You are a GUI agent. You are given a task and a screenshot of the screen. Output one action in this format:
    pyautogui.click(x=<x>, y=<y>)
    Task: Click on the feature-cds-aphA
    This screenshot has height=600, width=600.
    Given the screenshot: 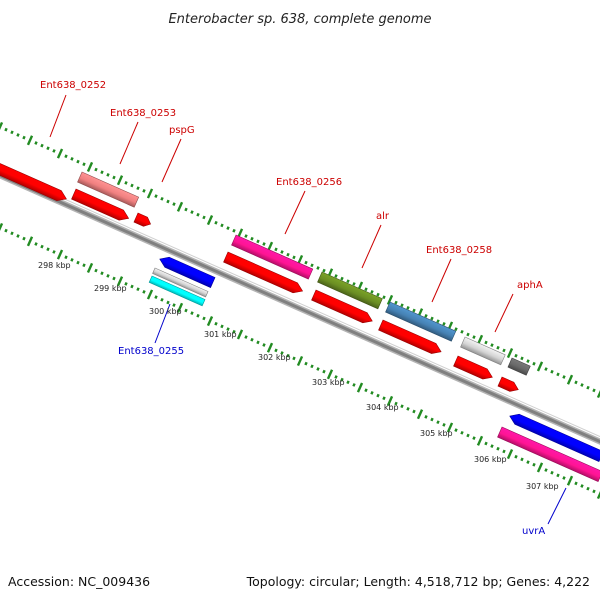 What is the action you would take?
    pyautogui.click(x=473, y=367)
    